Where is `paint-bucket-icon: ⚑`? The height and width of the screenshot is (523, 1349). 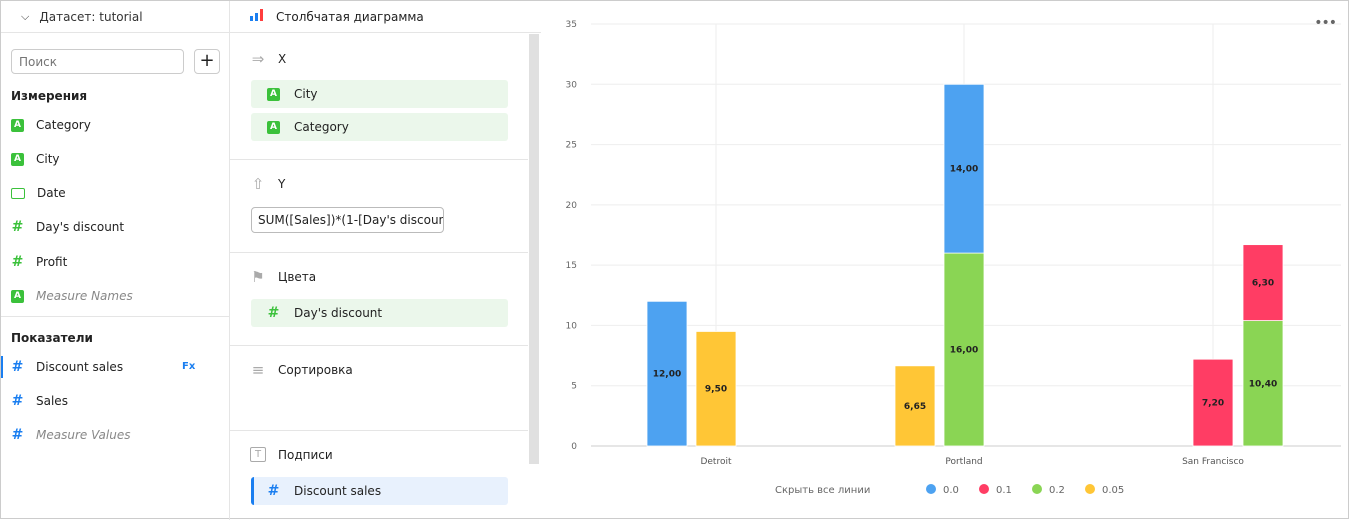 paint-bucket-icon: ⚑ is located at coordinates (258, 277).